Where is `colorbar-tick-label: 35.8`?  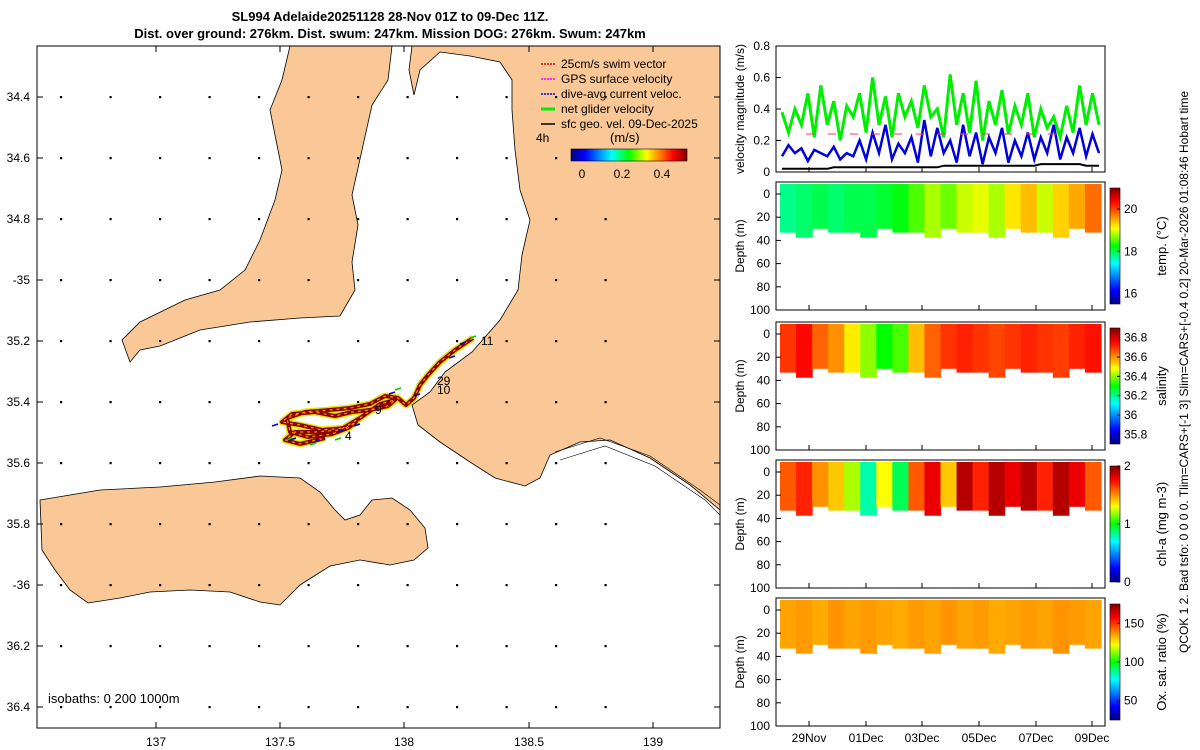 colorbar-tick-label: 35.8 is located at coordinates (1136, 434).